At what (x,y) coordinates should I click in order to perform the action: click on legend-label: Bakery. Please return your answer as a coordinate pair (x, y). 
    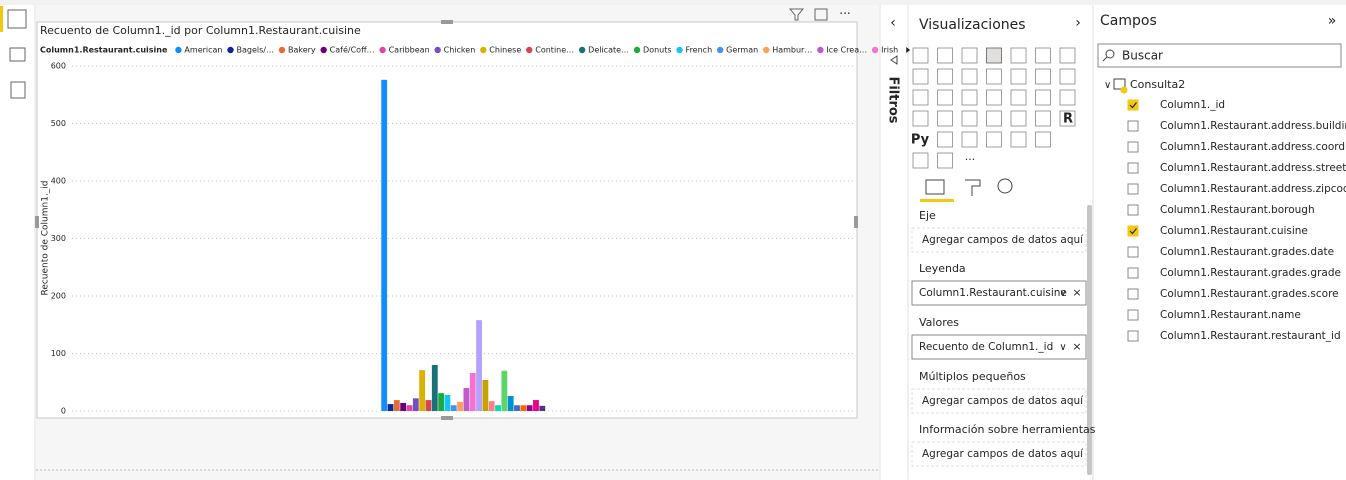
    Looking at the image, I should click on (302, 50).